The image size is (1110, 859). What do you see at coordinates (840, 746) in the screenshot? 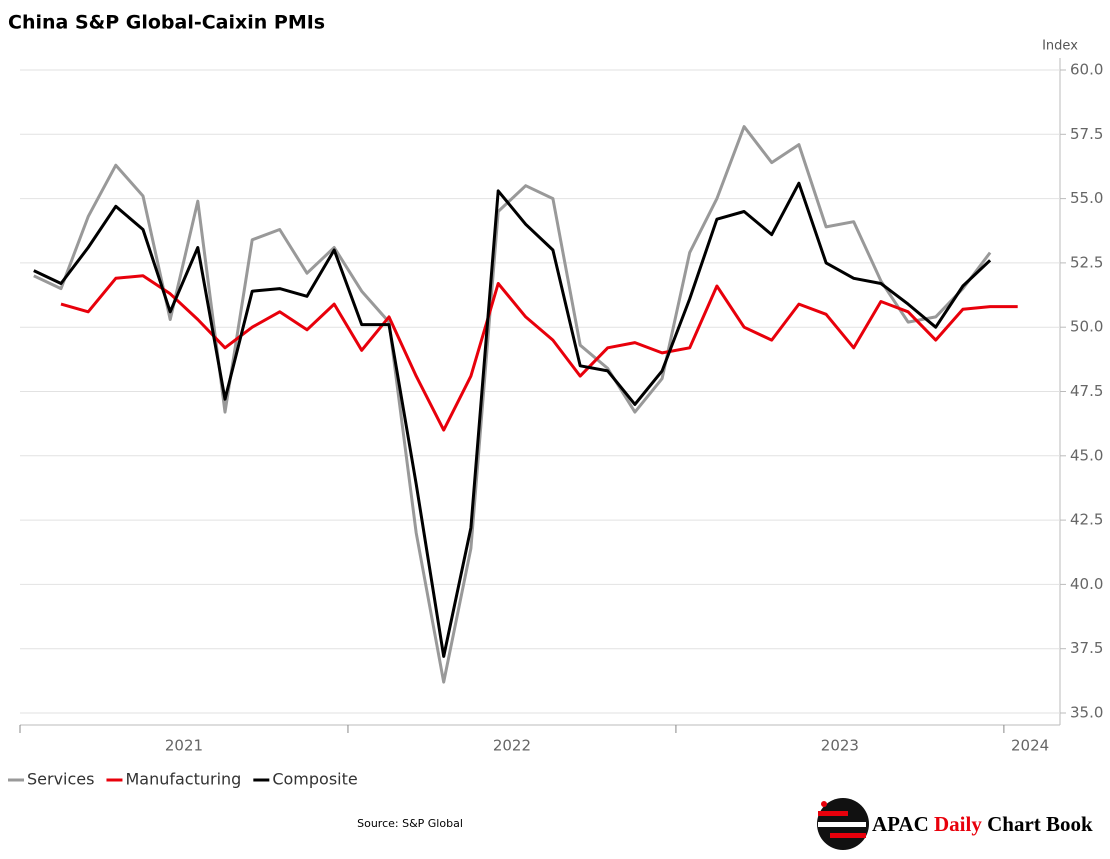
I see `x-tick-label: 2023` at bounding box center [840, 746].